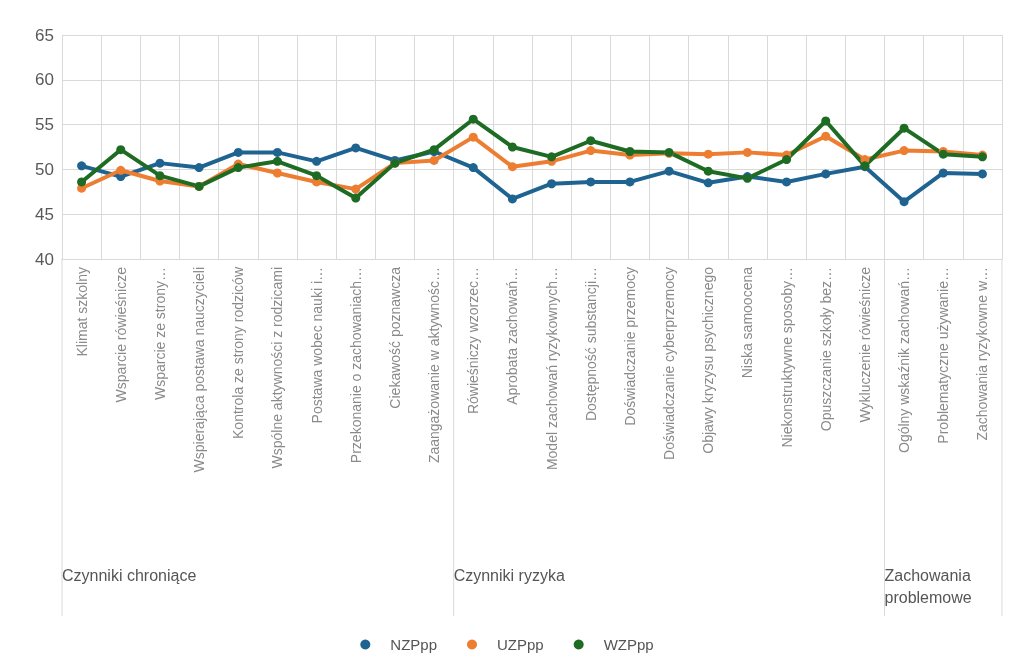 This screenshot has height=665, width=1014. I want to click on x-tick-label: Doświadczanie cyberprzemocy, so click(669, 363).